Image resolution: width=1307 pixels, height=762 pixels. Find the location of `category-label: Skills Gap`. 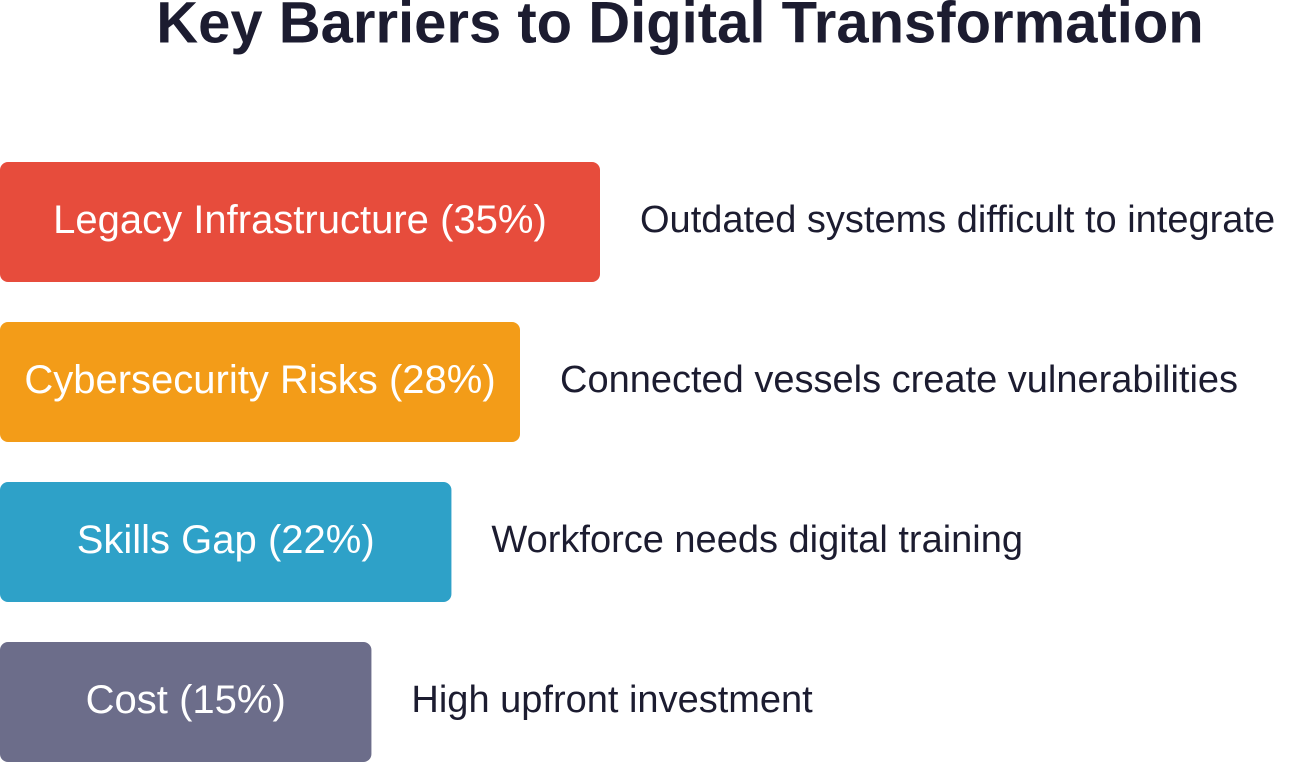

category-label: Skills Gap is located at coordinates (167, 540).